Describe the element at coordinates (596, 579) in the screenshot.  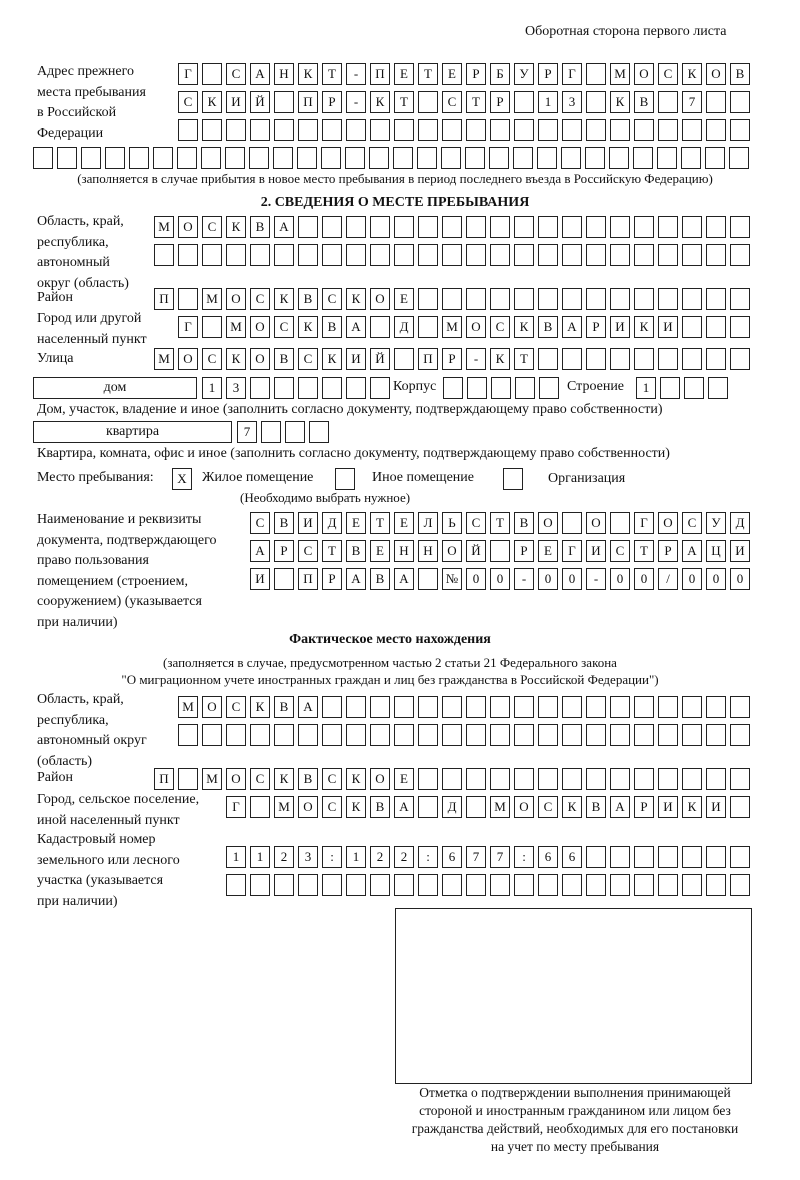
I see `letter-cell: -` at that location.